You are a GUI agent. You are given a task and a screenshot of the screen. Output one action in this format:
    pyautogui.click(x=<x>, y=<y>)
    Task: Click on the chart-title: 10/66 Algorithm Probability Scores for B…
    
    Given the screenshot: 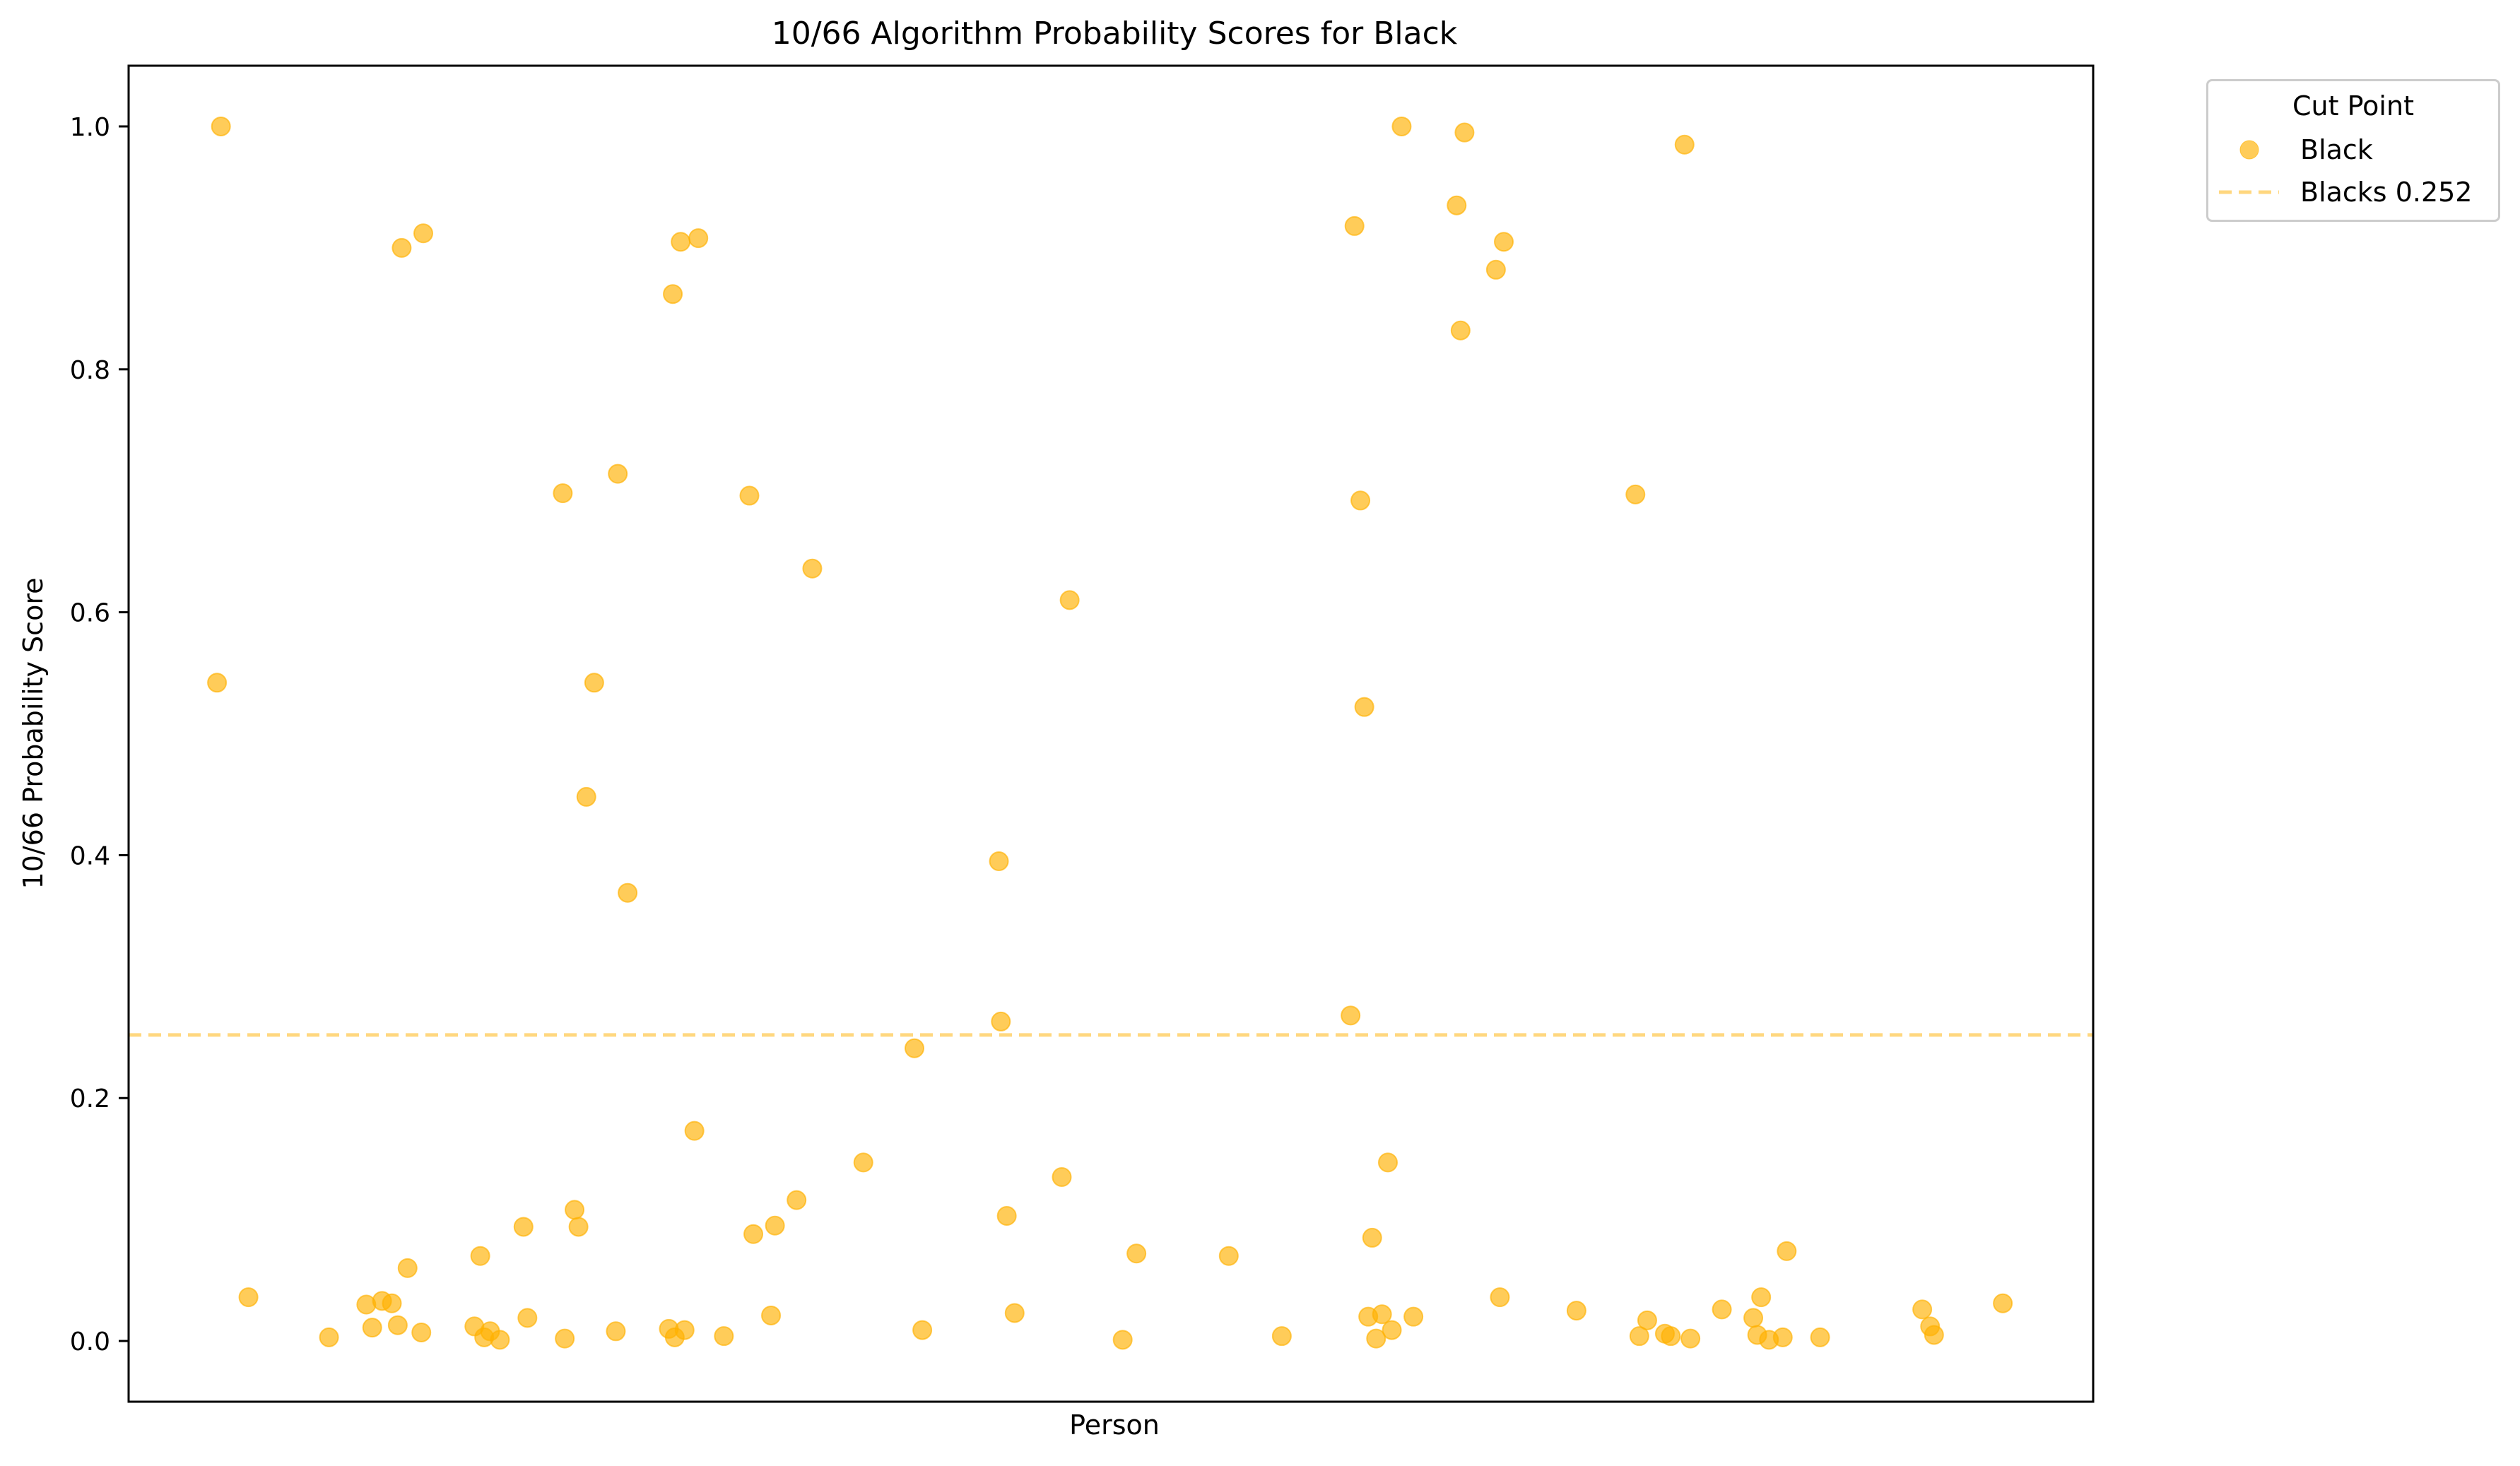 What is the action you would take?
    pyautogui.click(x=1115, y=34)
    